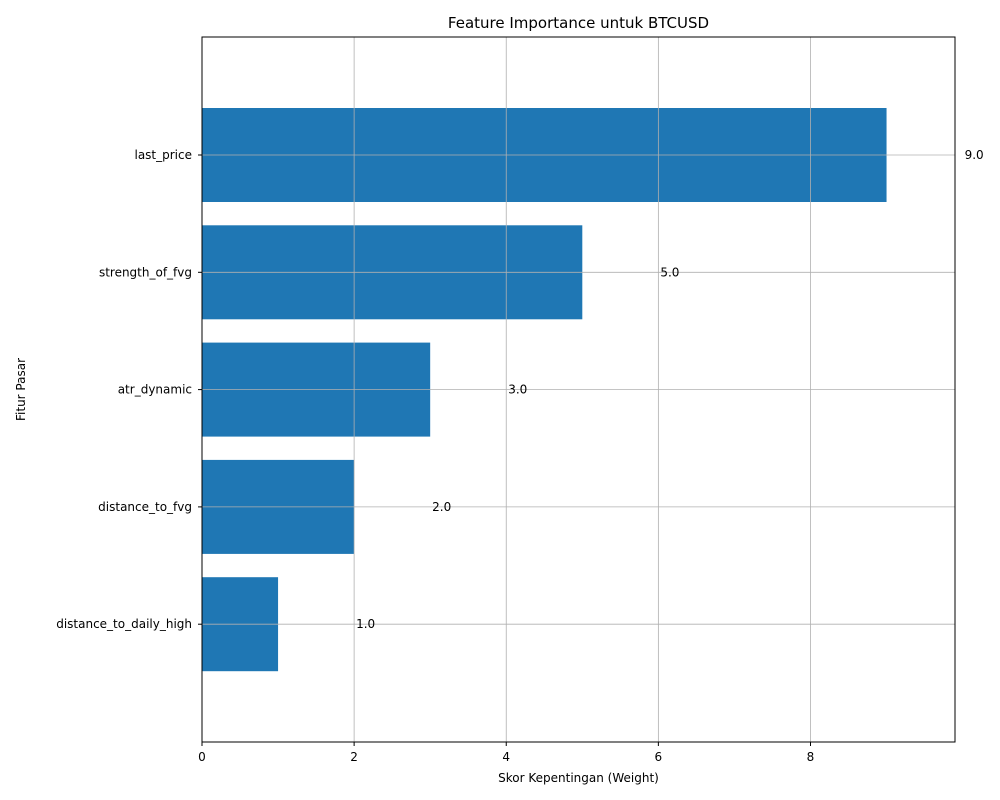 The image size is (1000, 800). What do you see at coordinates (145, 507) in the screenshot?
I see `y-tick-label-distance_to_fvg: distance_to_fvg` at bounding box center [145, 507].